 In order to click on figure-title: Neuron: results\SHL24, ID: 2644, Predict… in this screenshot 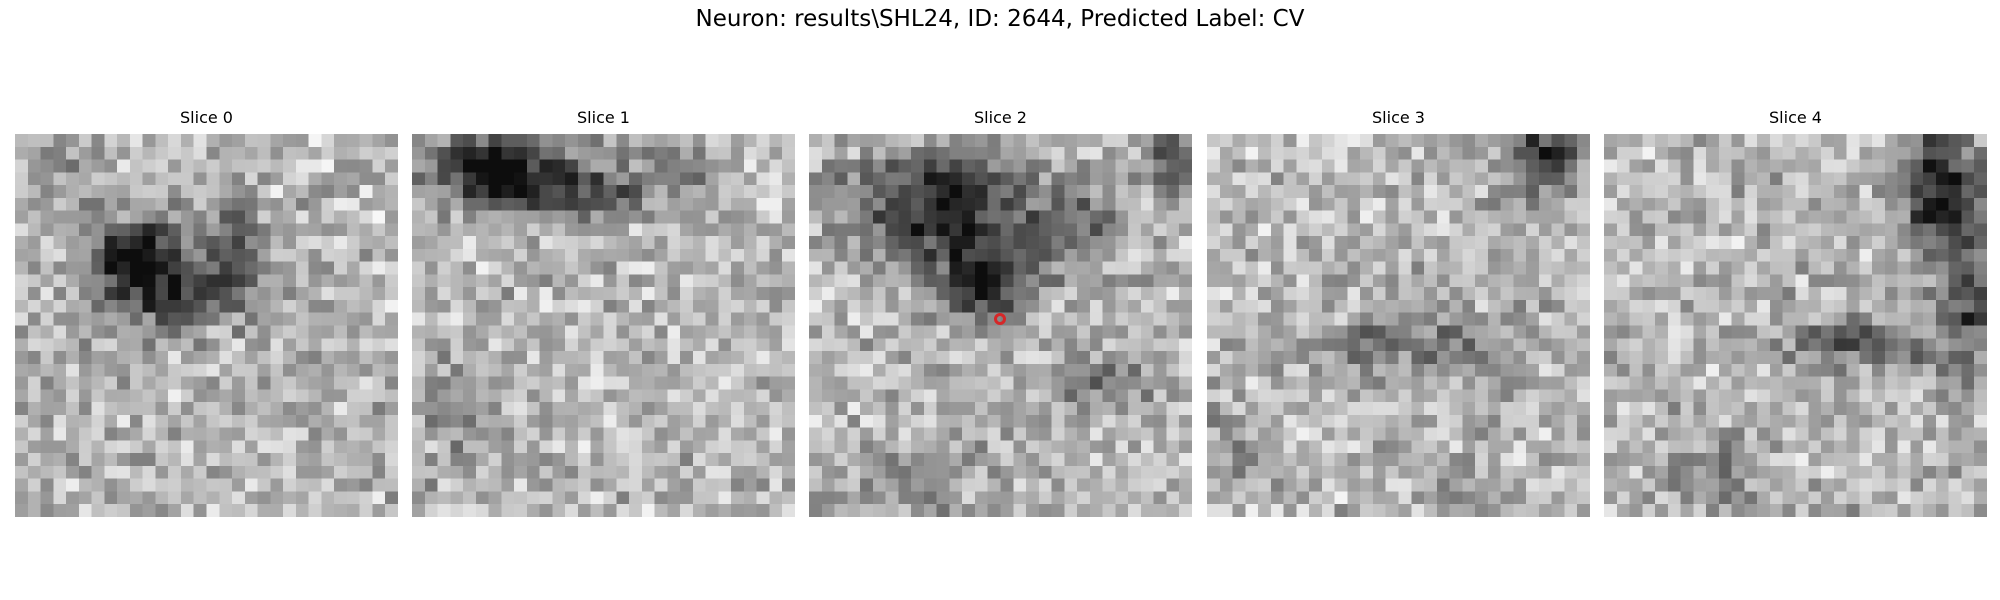, I will do `click(1000, 19)`.